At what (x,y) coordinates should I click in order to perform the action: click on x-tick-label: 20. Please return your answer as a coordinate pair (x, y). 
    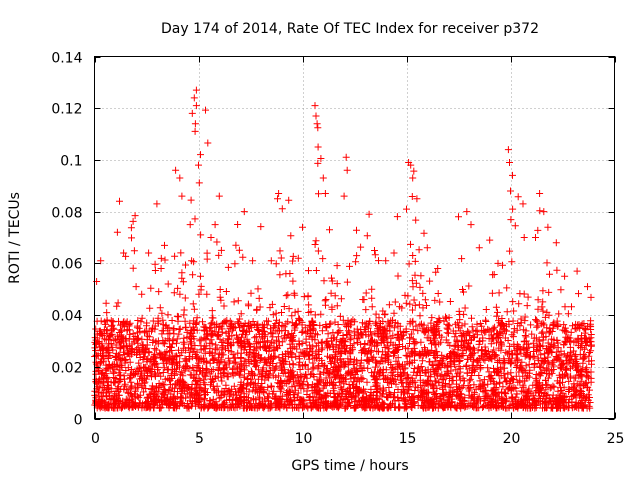
    Looking at the image, I should click on (512, 439).